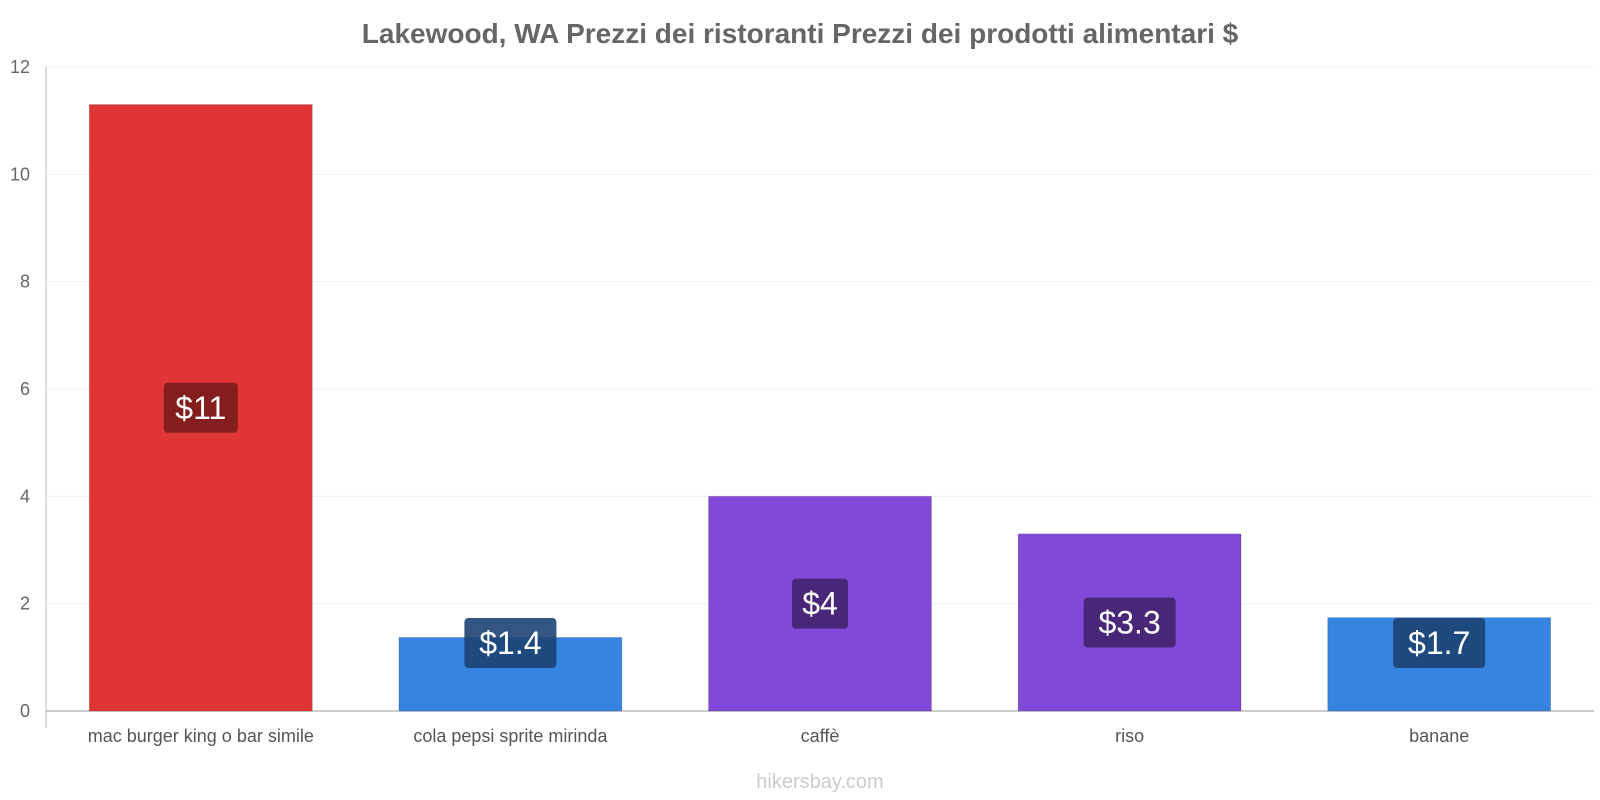  I want to click on y-tick-label: 10, so click(20, 174).